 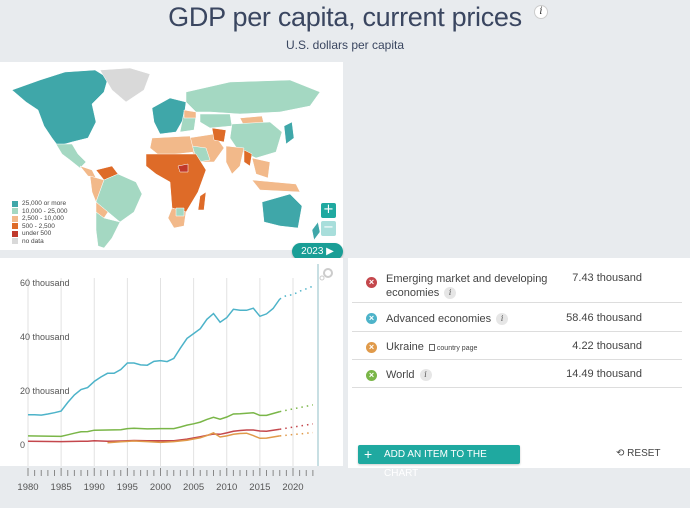 I want to click on year-play-button: 2023 ▶, so click(x=317, y=251).